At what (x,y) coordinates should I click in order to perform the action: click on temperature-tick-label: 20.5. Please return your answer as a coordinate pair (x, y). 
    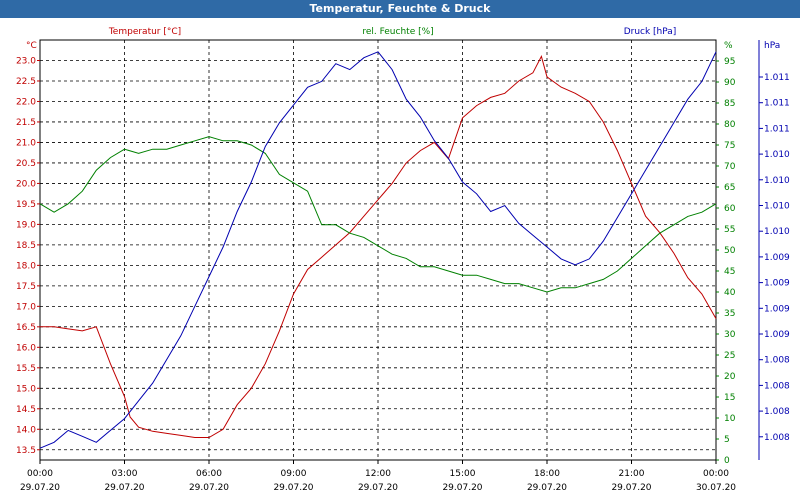
    Looking at the image, I should click on (26, 164).